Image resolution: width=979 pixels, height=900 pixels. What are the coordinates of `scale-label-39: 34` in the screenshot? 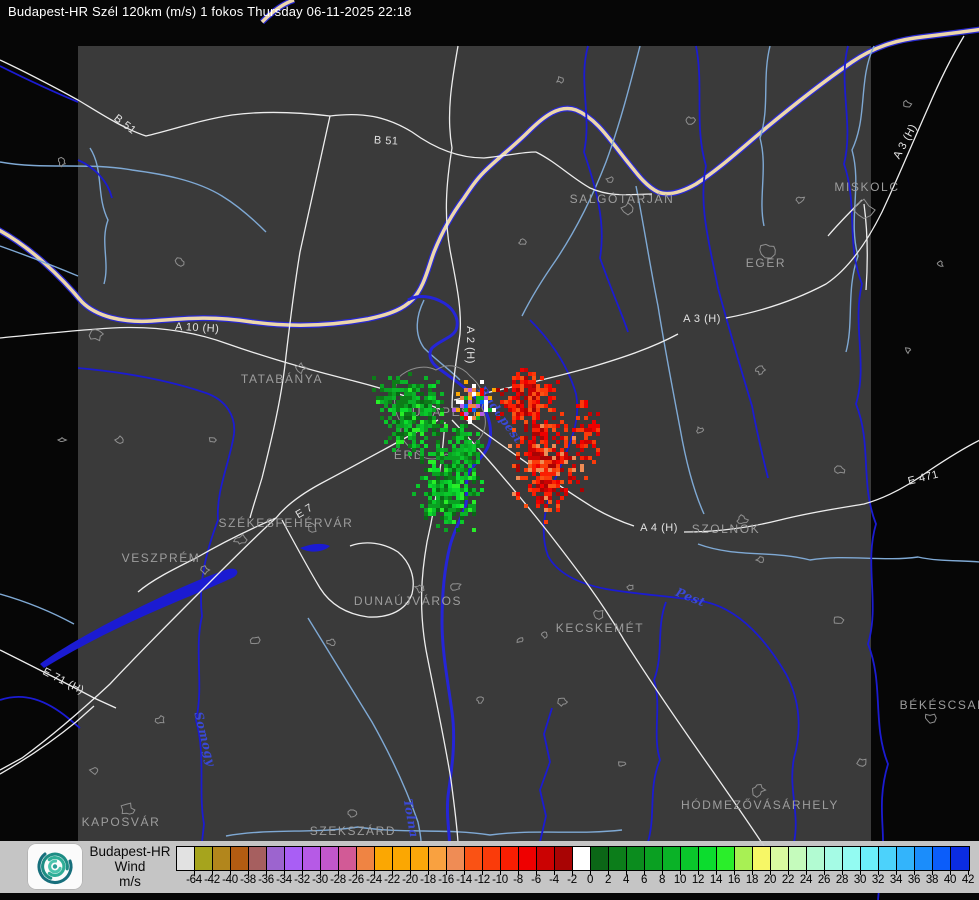 It's located at (896, 880).